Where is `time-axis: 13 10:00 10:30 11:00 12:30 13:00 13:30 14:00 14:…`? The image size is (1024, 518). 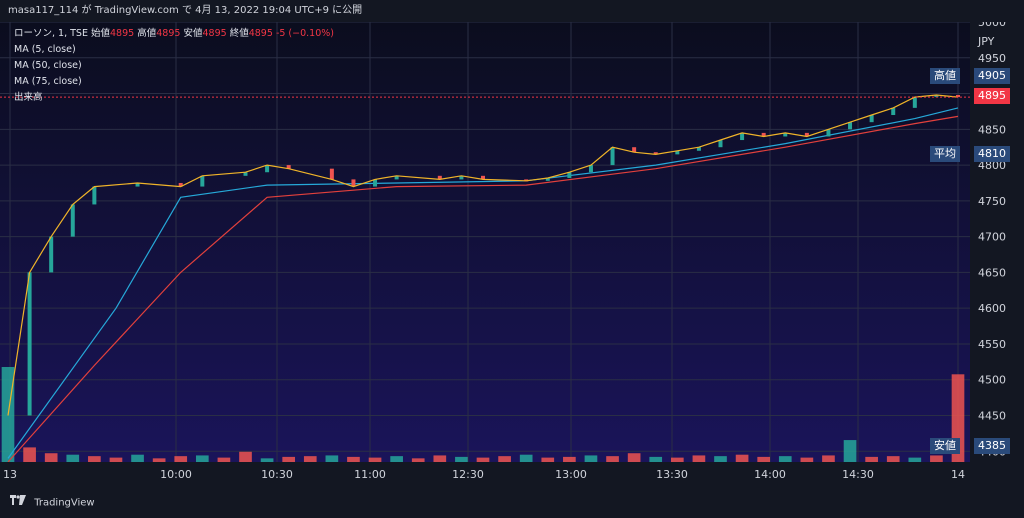
time-axis: 13 10:00 10:30 11:00 12:30 13:00 13:30 14:00 14:… is located at coordinates (485, 475).